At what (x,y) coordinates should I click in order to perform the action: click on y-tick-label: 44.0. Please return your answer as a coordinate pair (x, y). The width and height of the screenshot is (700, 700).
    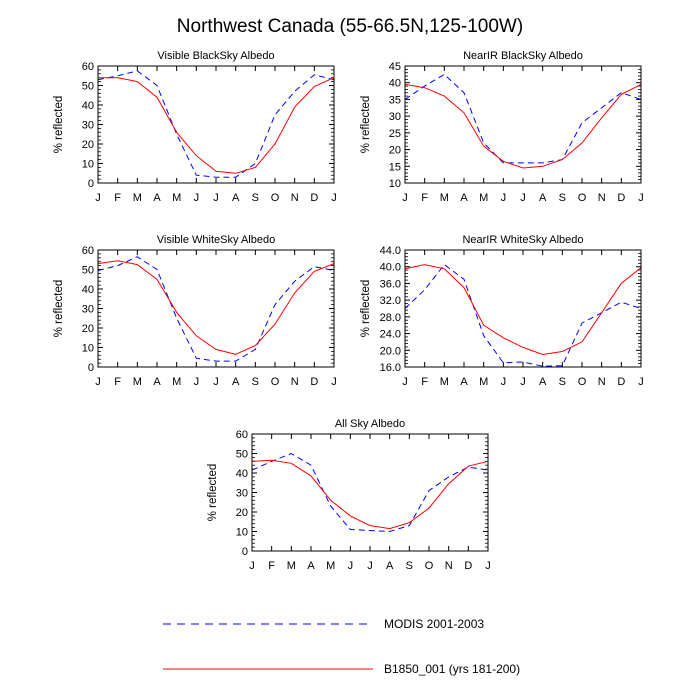
    Looking at the image, I should click on (390, 251).